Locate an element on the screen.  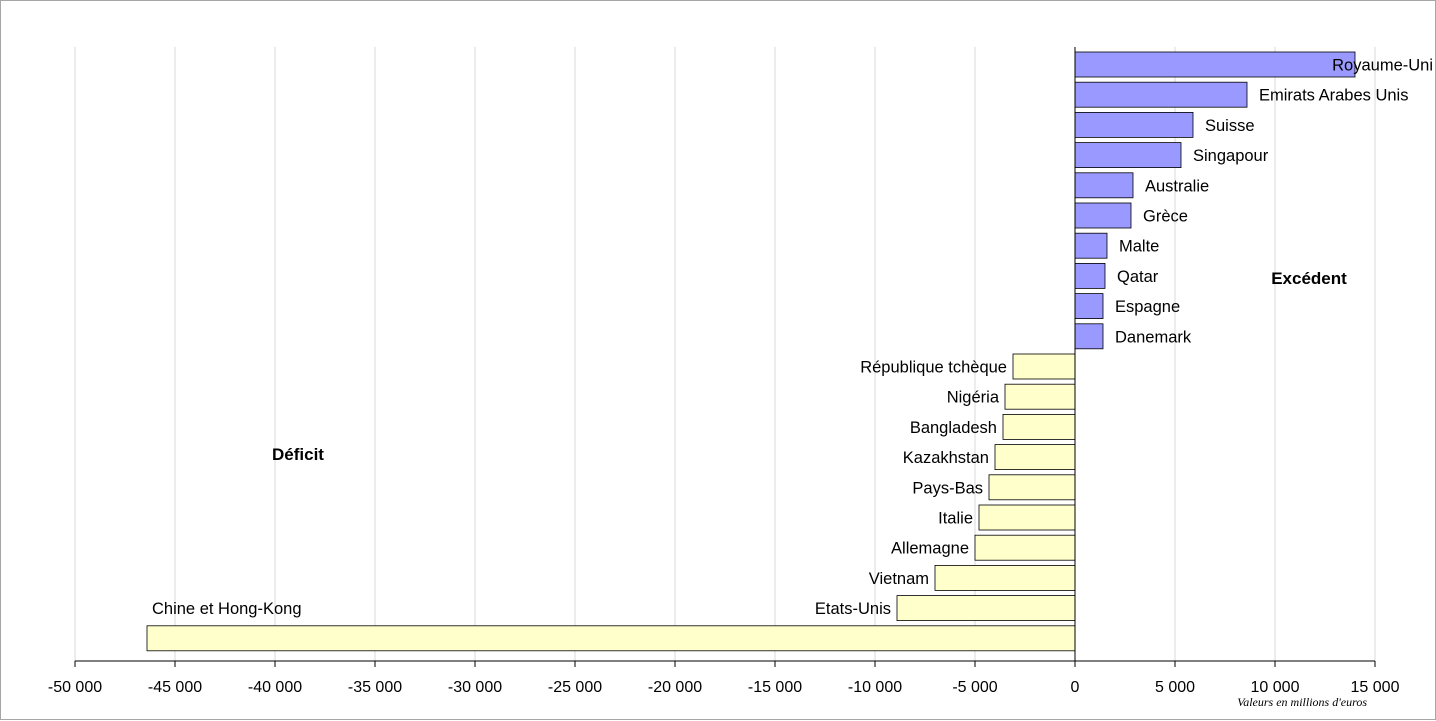
bar-label: Qatar is located at coordinates (1138, 277).